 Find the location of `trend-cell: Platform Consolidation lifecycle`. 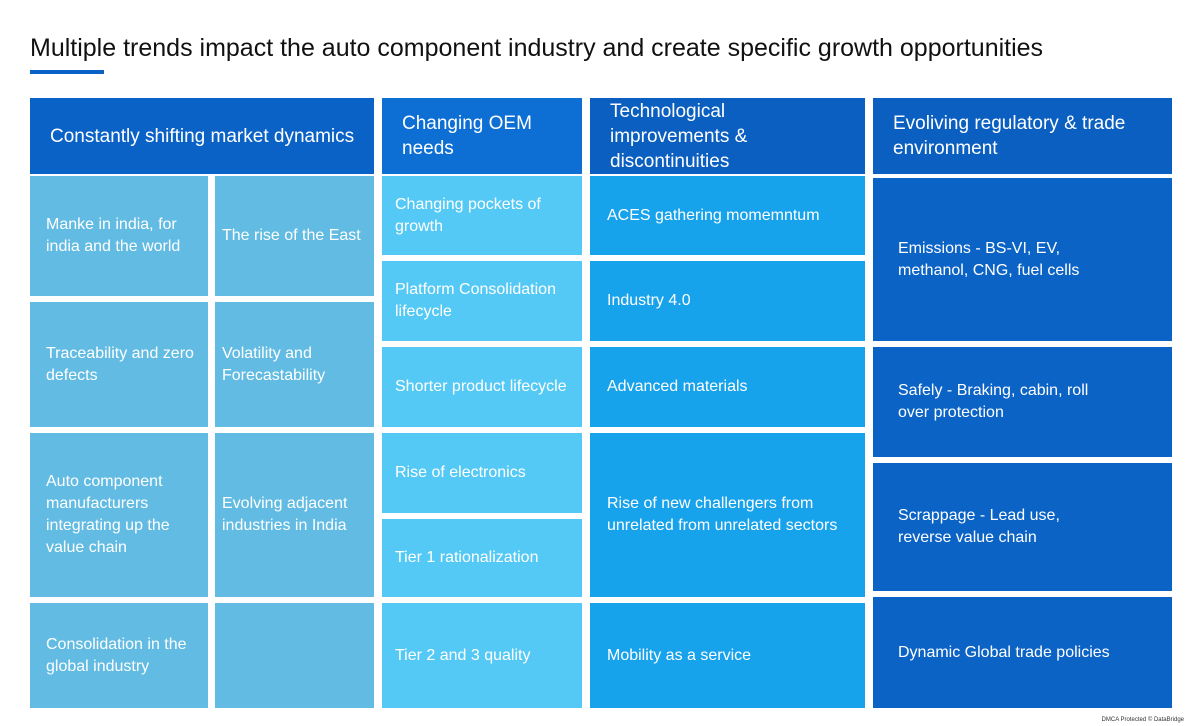

trend-cell: Platform Consolidation lifecycle is located at coordinates (482, 301).